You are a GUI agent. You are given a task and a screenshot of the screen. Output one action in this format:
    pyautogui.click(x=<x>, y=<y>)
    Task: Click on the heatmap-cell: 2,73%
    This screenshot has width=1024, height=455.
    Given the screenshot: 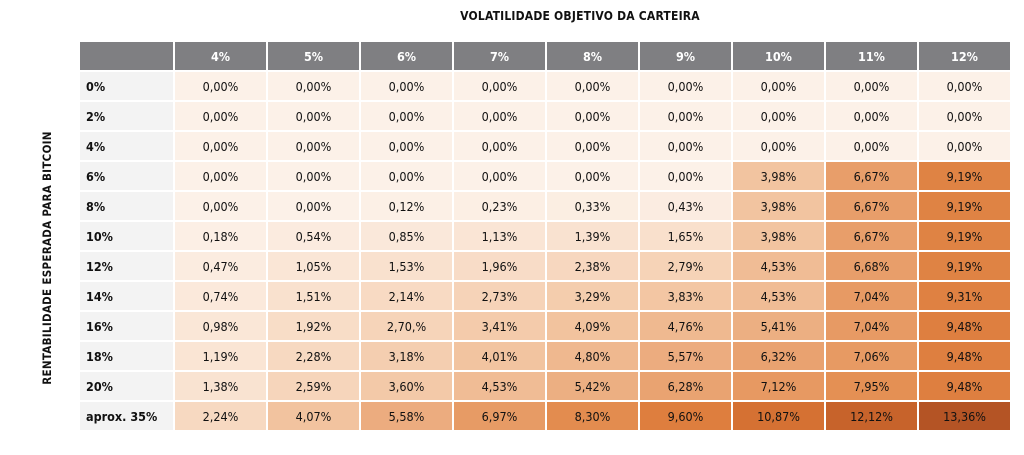 What is the action you would take?
    pyautogui.click(x=499, y=296)
    